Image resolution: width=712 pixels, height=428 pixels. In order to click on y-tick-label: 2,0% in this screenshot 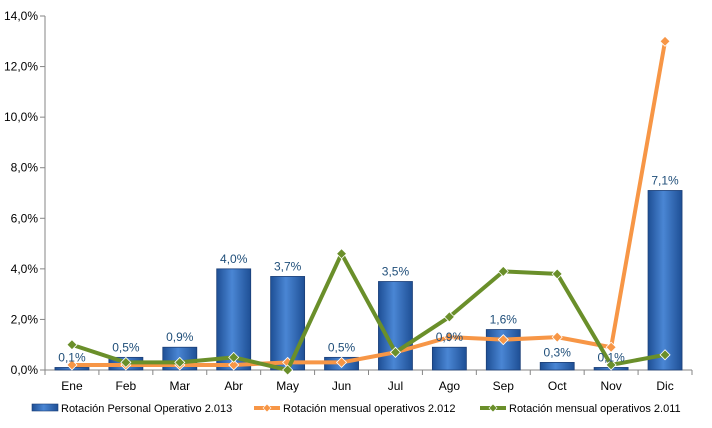, I will do `click(25, 319)`.